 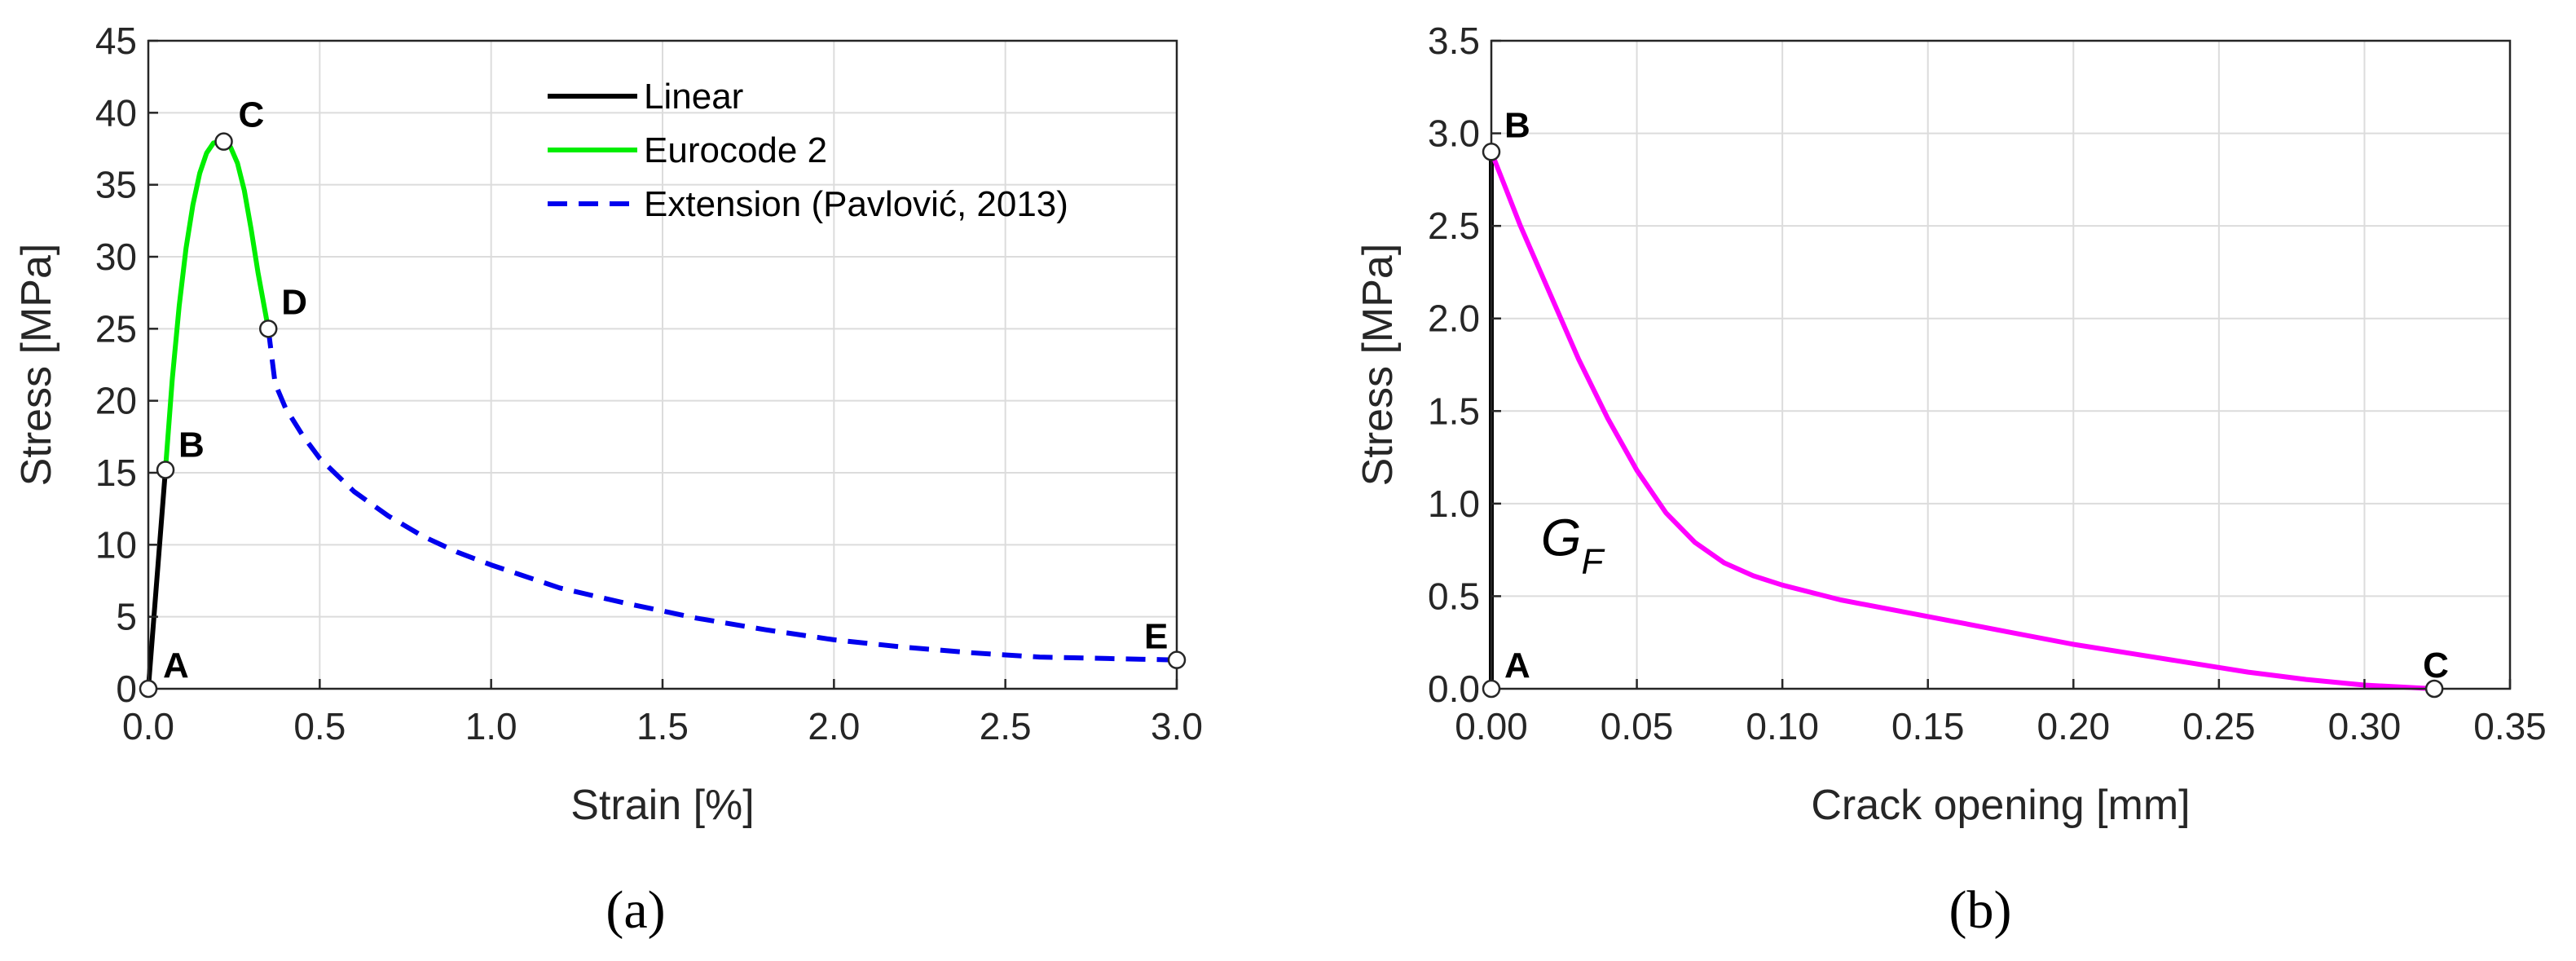 What do you see at coordinates (1638, 726) in the screenshot?
I see `x-tick-label: 0.05` at bounding box center [1638, 726].